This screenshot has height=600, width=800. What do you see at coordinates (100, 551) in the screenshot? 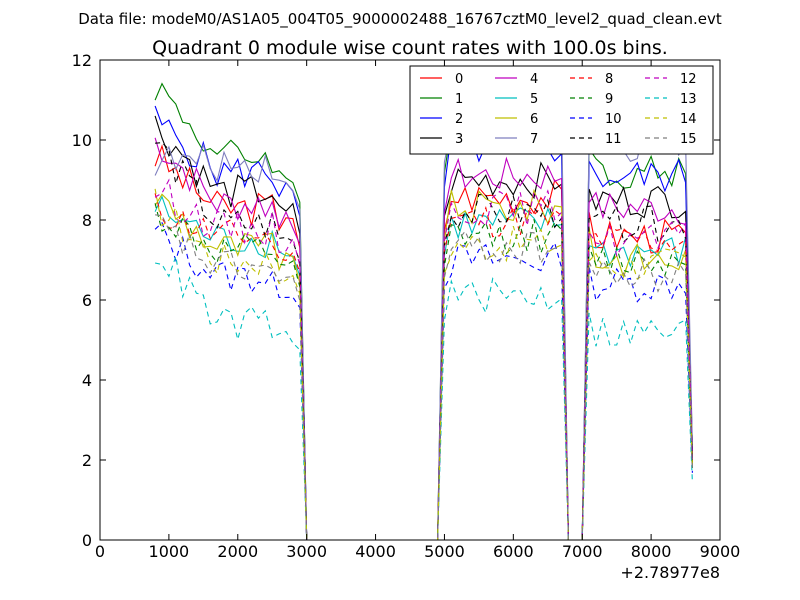
I see `x-tick-label: 0` at bounding box center [100, 551].